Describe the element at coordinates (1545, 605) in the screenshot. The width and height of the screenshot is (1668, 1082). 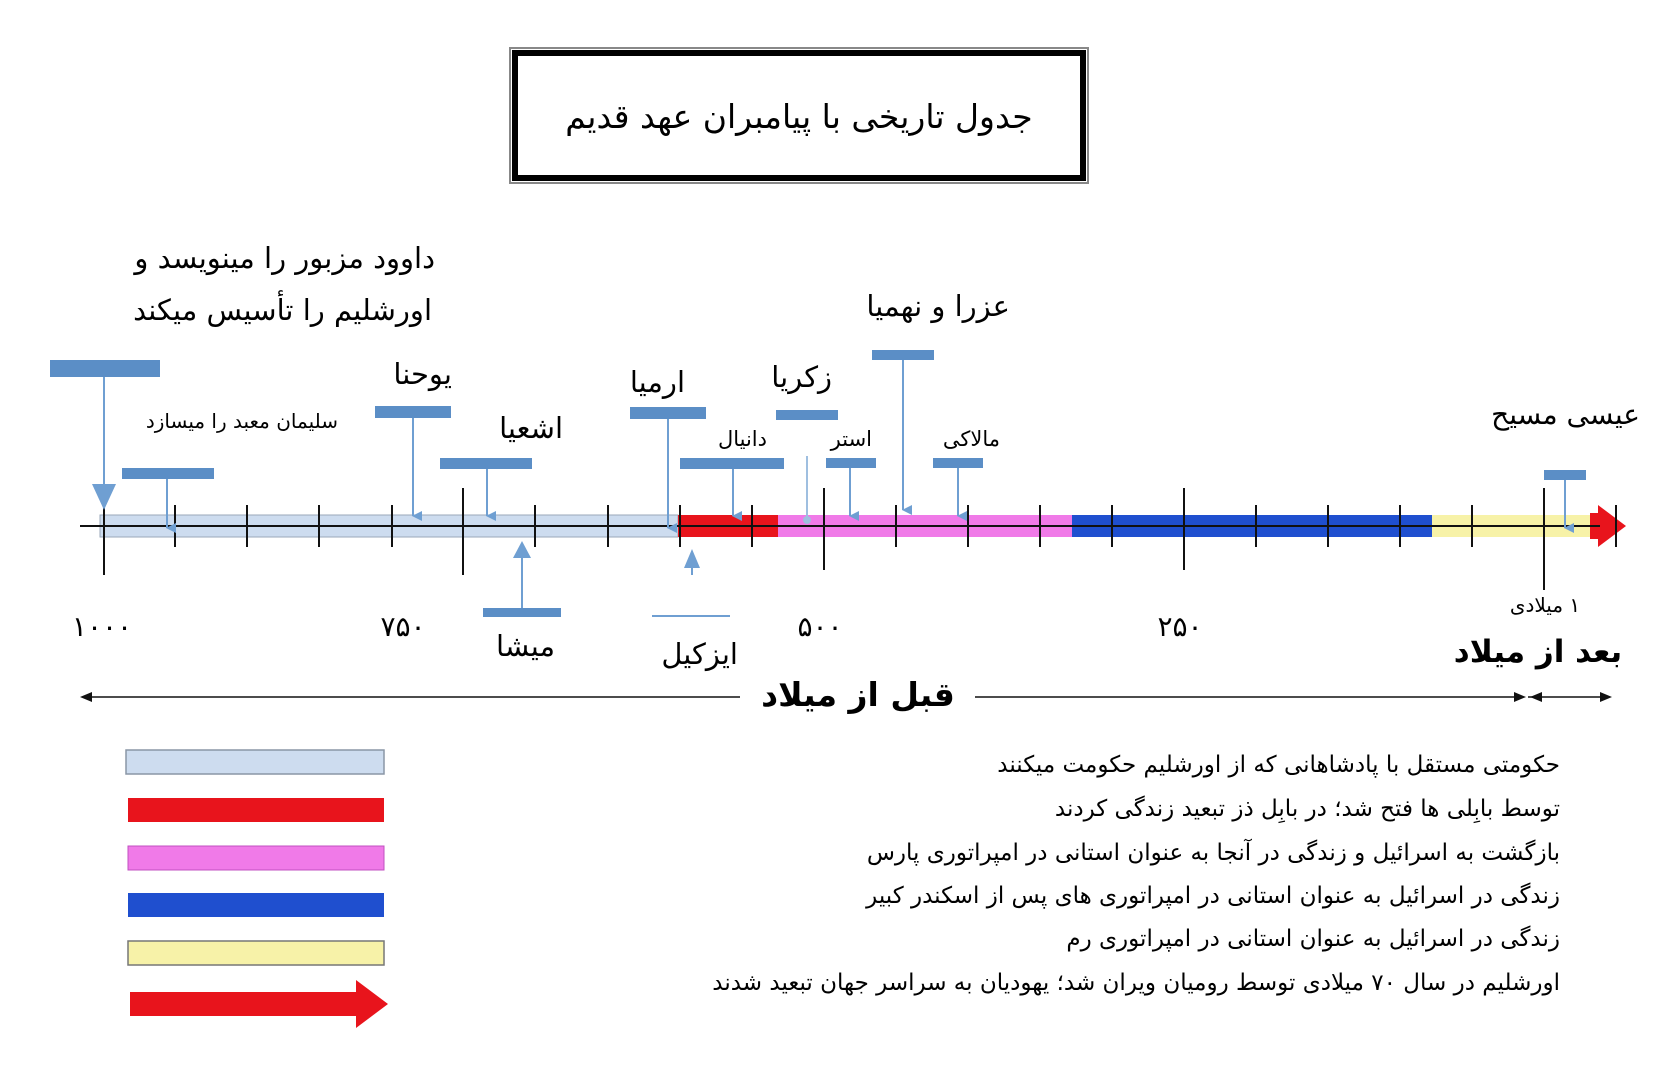
I see `tick-label-ad1: ۱ میلادی` at that location.